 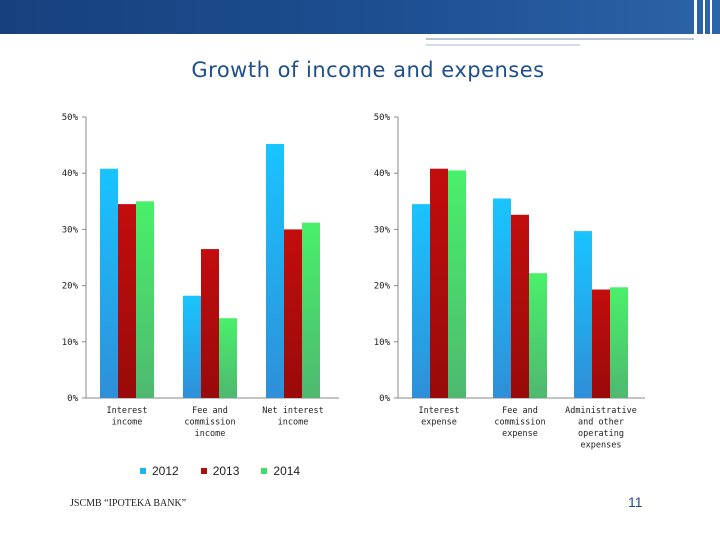 I want to click on header-banner, so click(x=360, y=17).